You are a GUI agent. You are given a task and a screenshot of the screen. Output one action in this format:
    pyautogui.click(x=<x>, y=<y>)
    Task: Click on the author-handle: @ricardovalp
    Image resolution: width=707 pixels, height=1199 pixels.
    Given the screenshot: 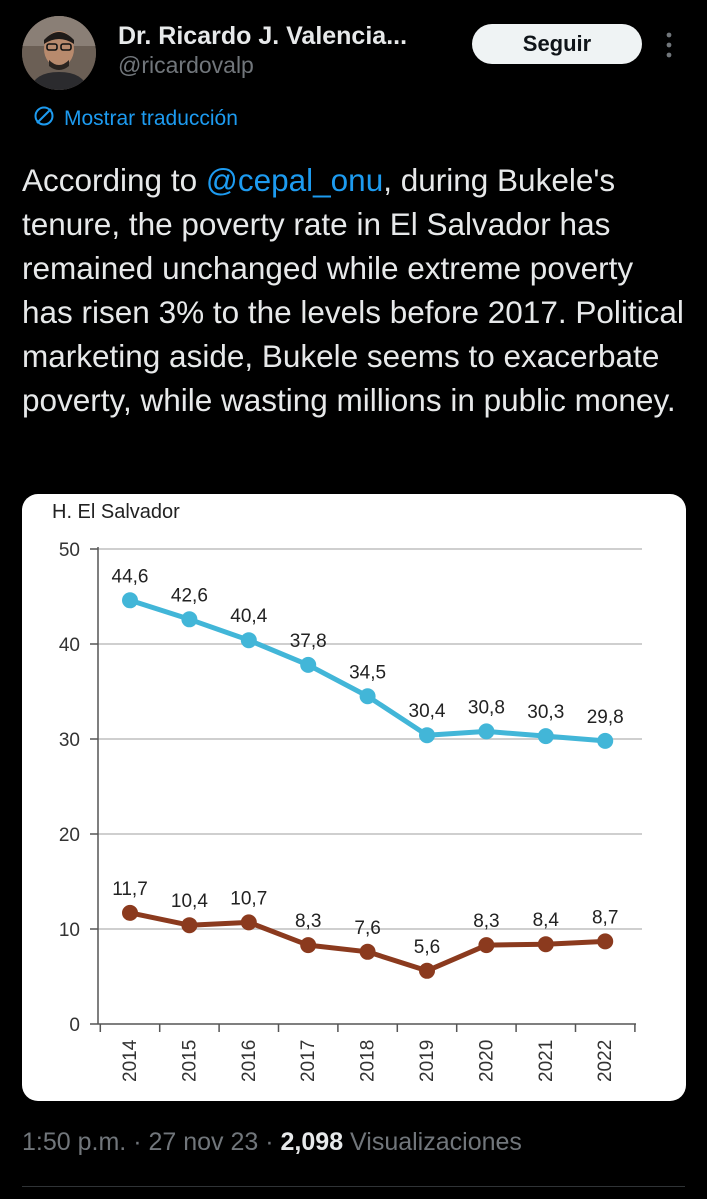 What is the action you would take?
    pyautogui.click(x=186, y=65)
    